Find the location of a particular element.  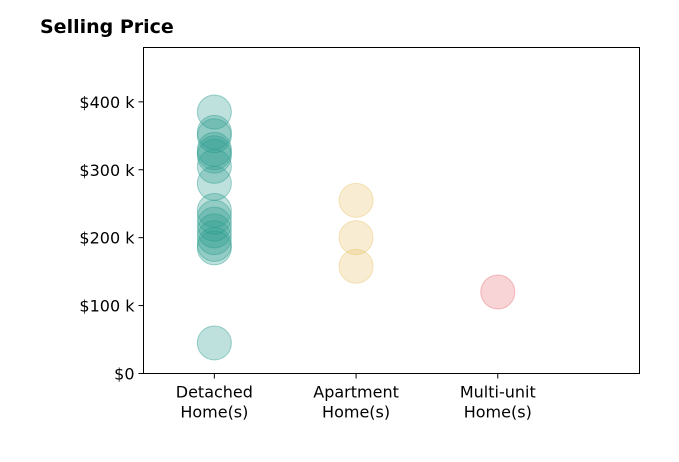

y-tick-label: $400 k is located at coordinates (107, 102).